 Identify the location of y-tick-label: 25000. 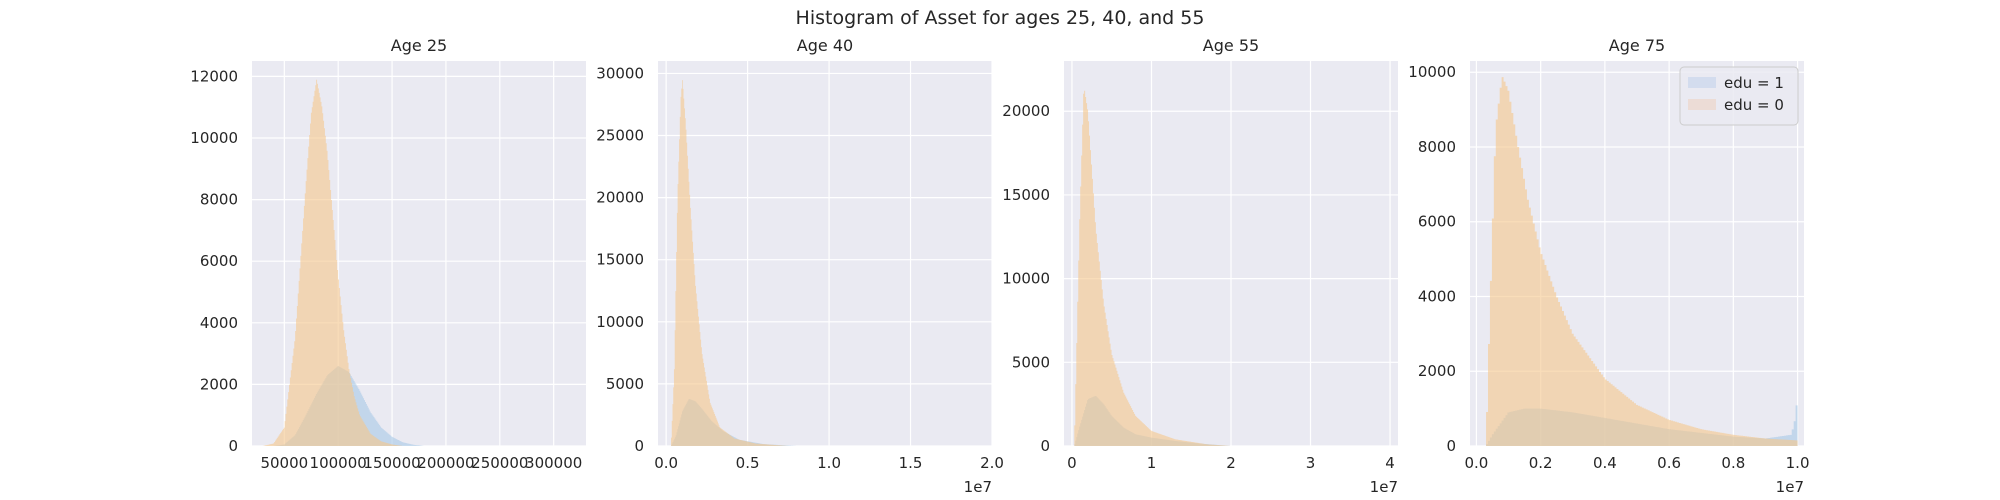
(620, 136).